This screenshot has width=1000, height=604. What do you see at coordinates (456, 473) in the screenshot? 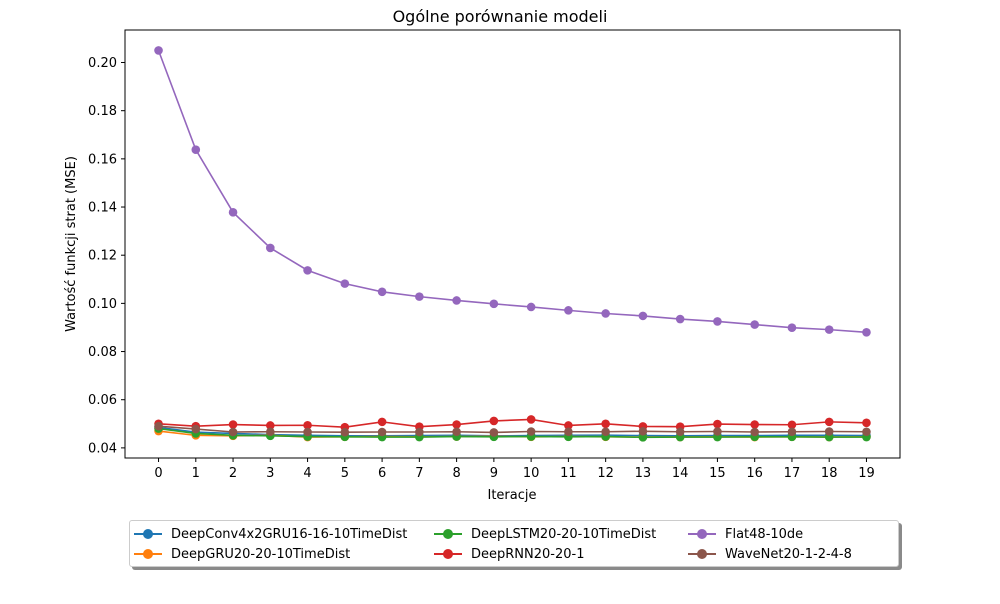
I see `x-tick-label: 8` at bounding box center [456, 473].